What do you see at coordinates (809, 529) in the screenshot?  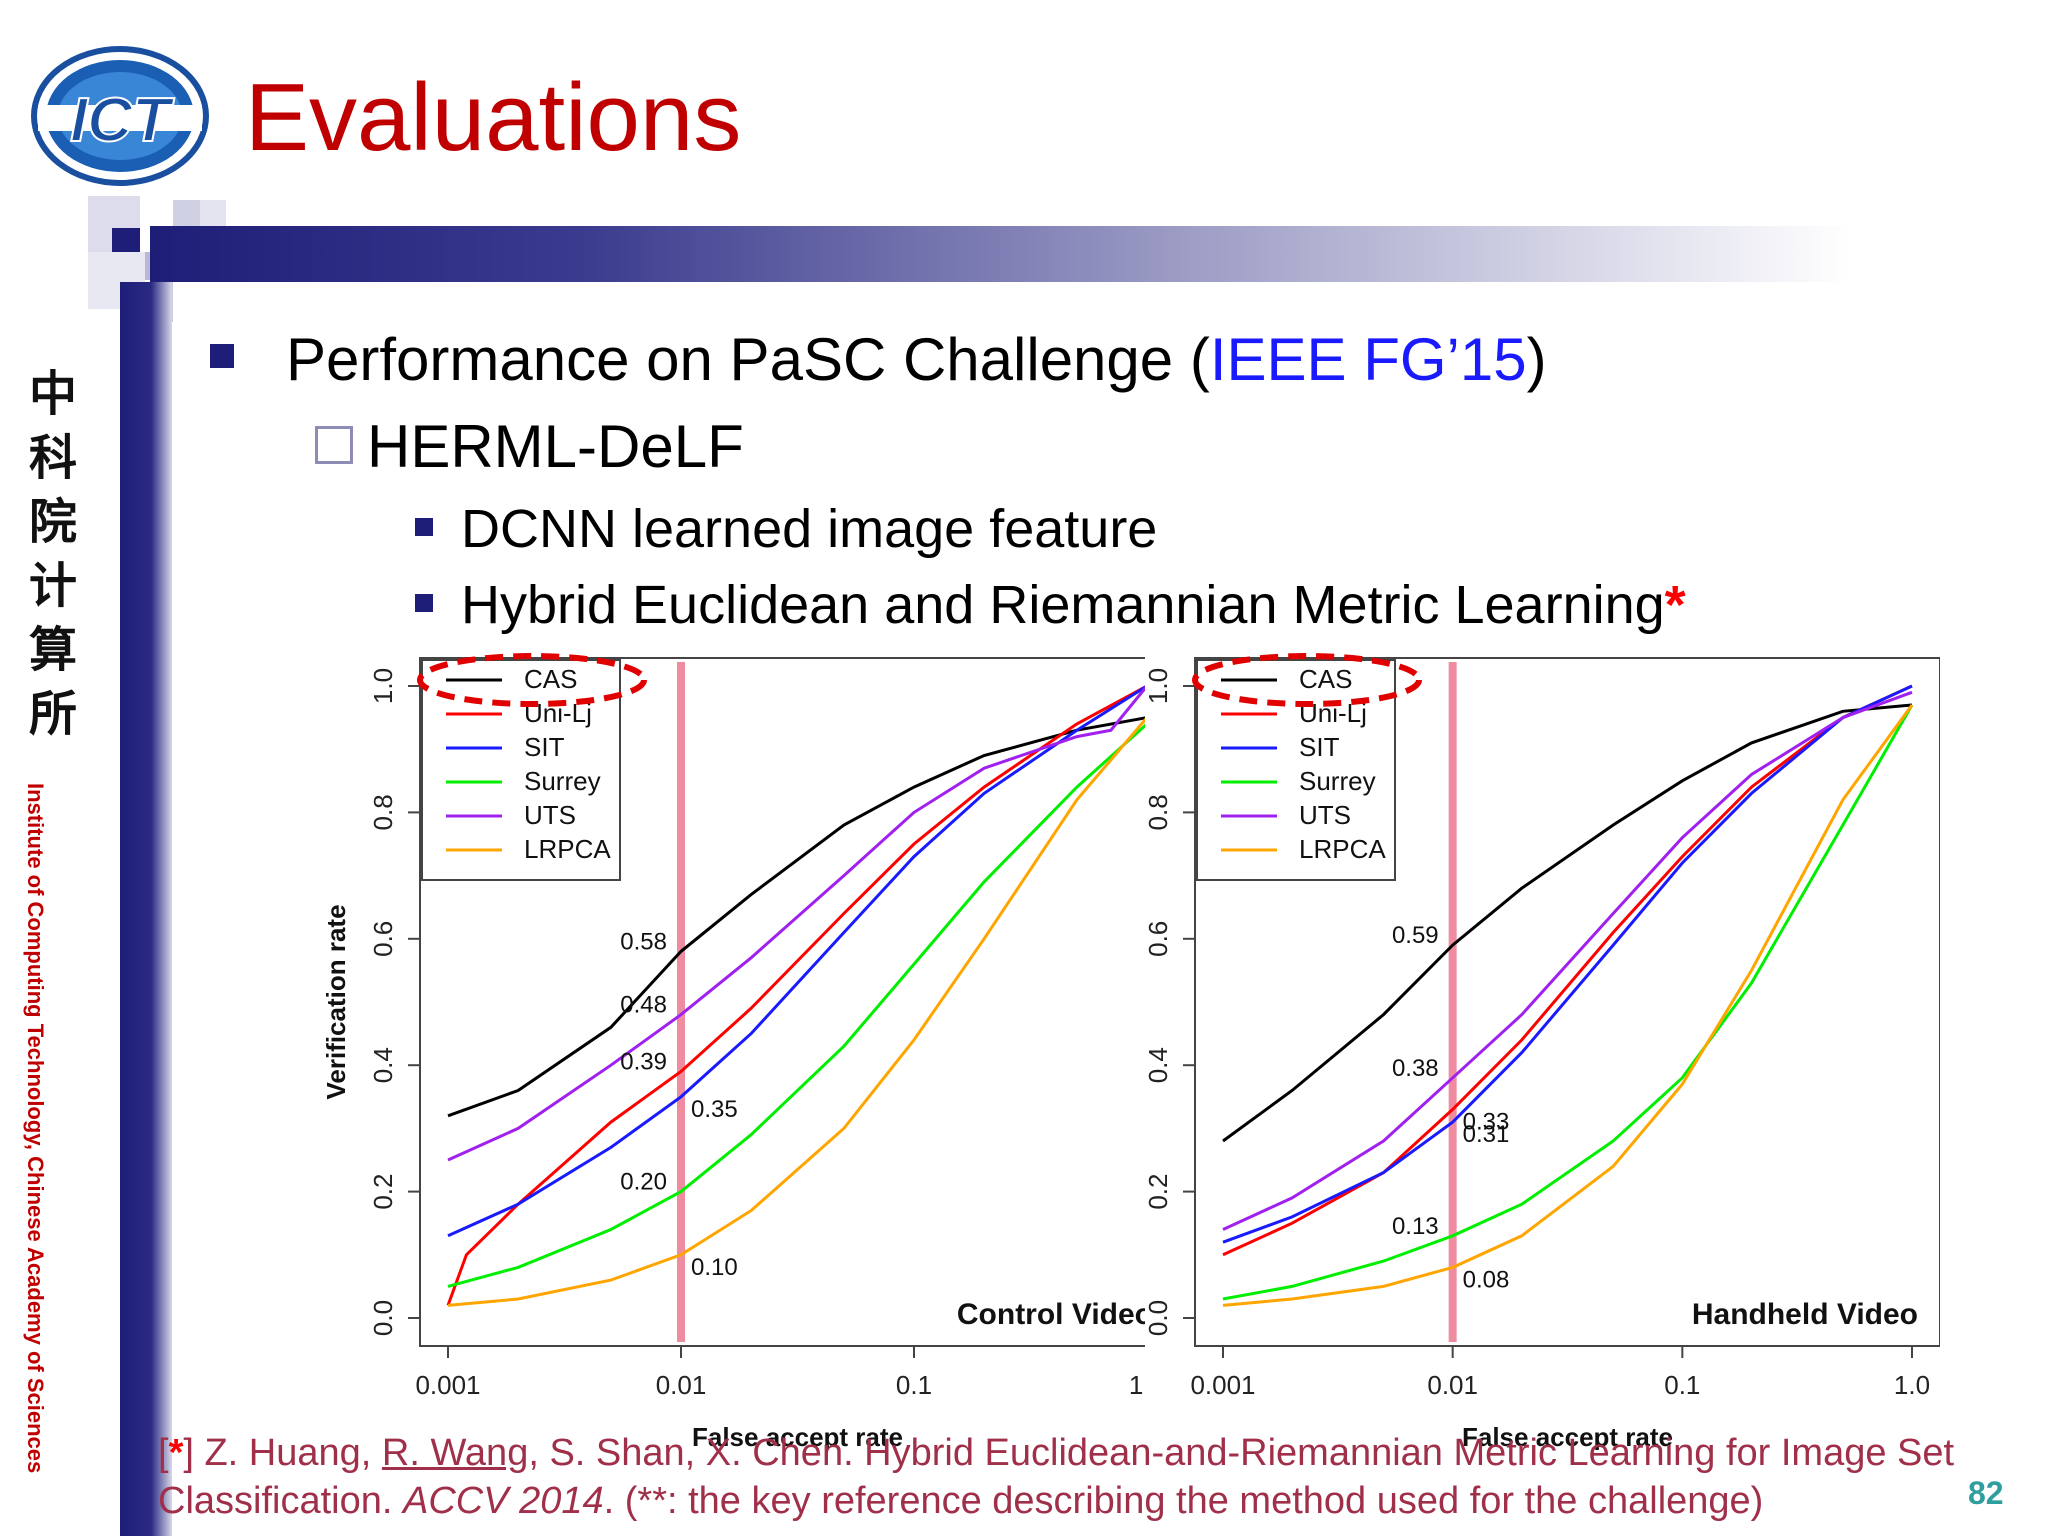 I see `bullet3a-text: DCNN learned image feature` at bounding box center [809, 529].